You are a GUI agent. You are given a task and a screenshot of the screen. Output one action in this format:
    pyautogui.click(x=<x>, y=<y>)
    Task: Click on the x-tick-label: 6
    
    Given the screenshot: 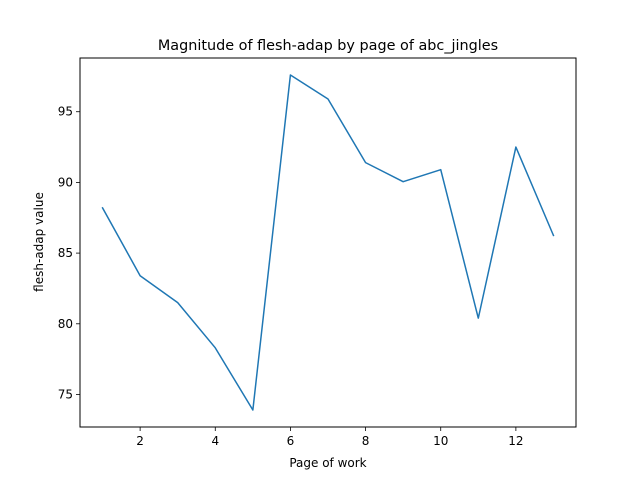 What is the action you would take?
    pyautogui.click(x=291, y=441)
    